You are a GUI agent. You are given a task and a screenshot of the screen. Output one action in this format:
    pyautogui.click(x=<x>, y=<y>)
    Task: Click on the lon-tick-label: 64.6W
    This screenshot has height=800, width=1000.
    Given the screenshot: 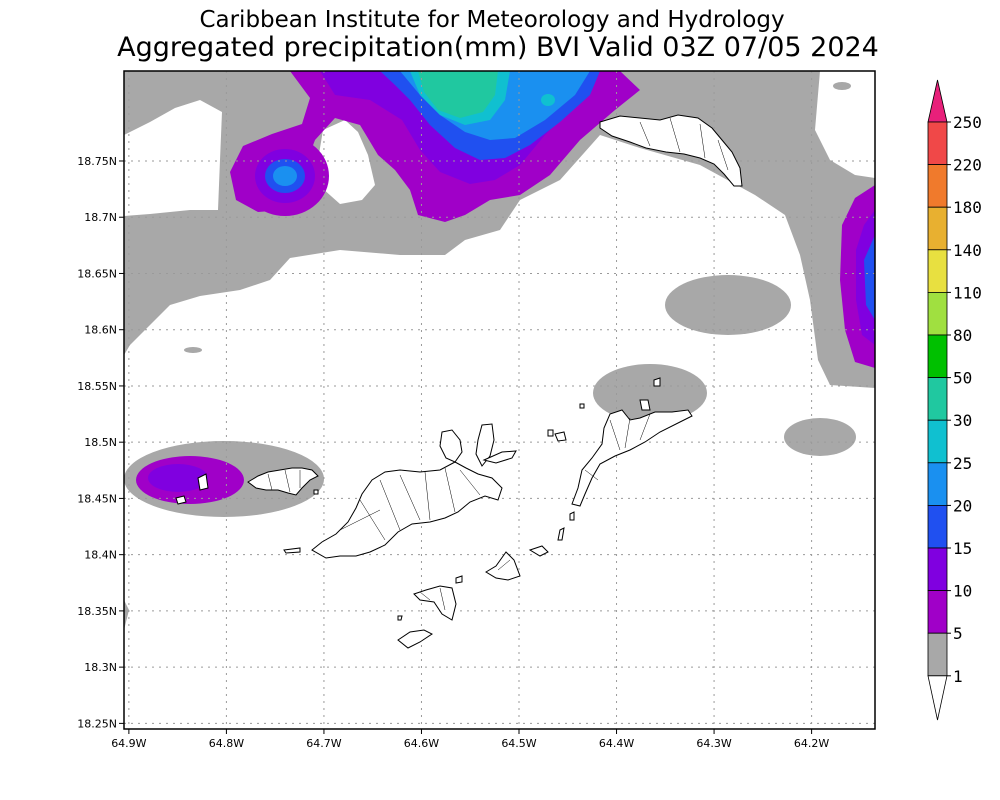 What is the action you would take?
    pyautogui.click(x=421, y=743)
    